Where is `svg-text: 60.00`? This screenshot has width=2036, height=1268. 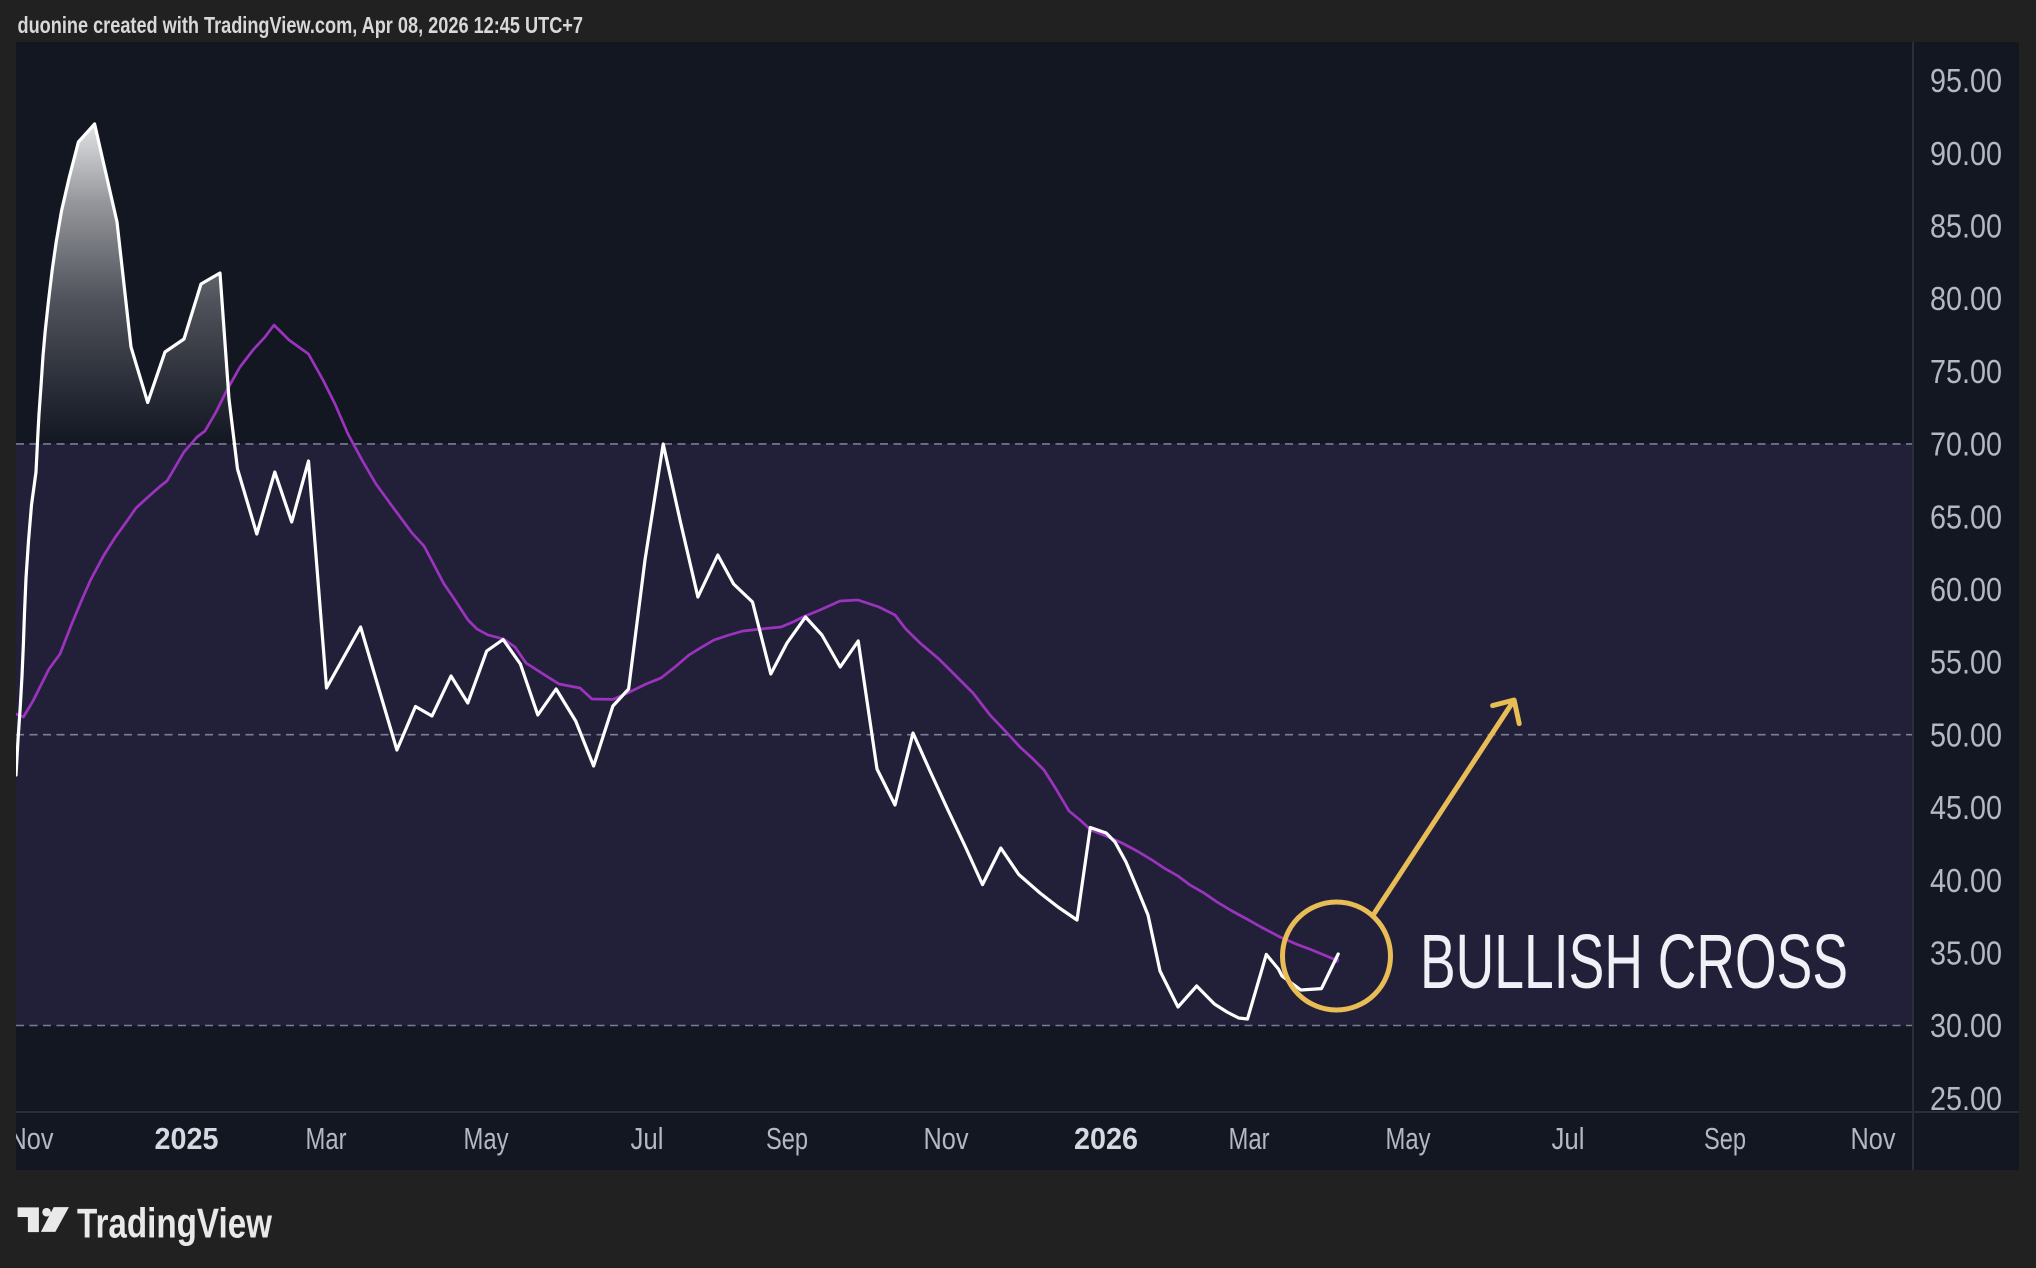
svg-text: 60.00 is located at coordinates (1966, 589).